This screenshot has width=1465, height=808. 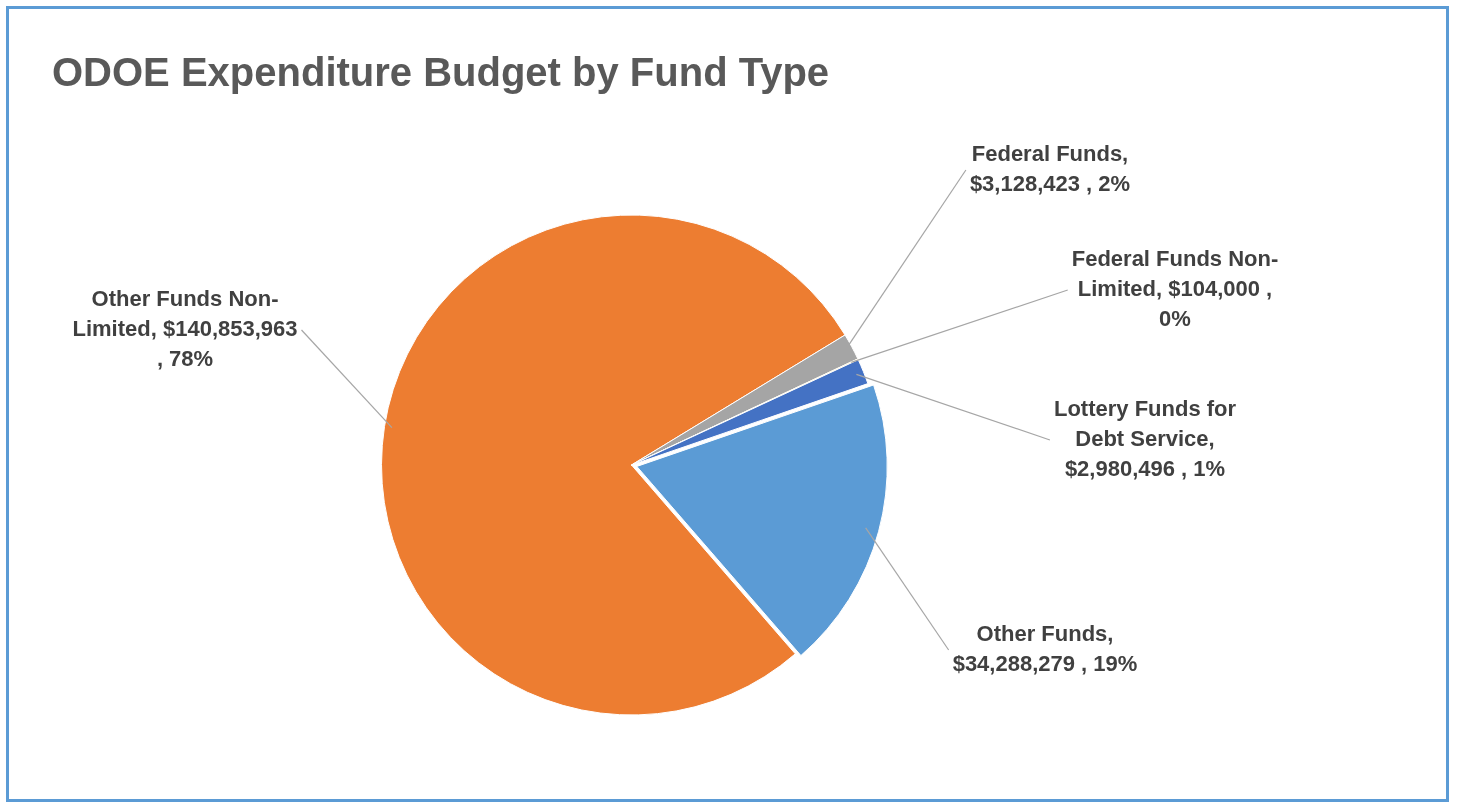 I want to click on chart-title: ODOE Expenditure Budget by Fund Type, so click(x=441, y=72).